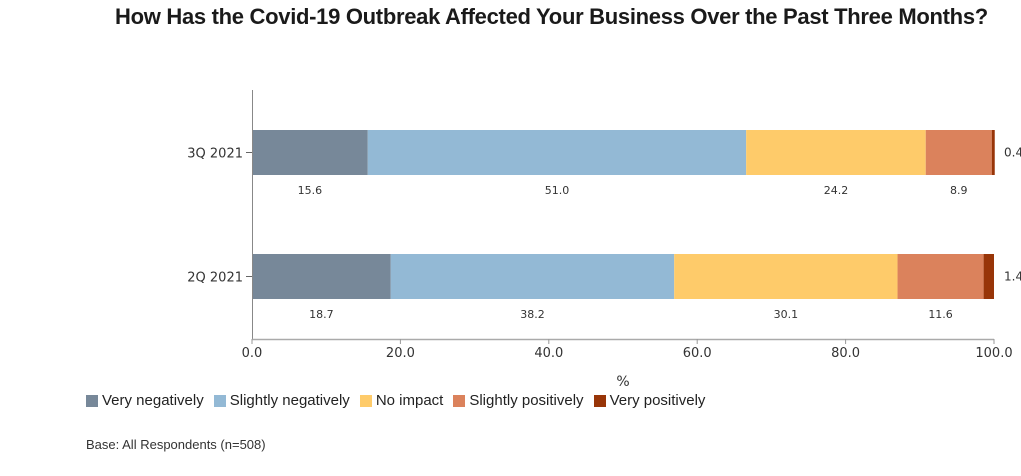 The width and height of the screenshot is (1021, 476). Describe the element at coordinates (176, 444) in the screenshot. I see `footnote: Base: All Respondents (n=508)` at that location.